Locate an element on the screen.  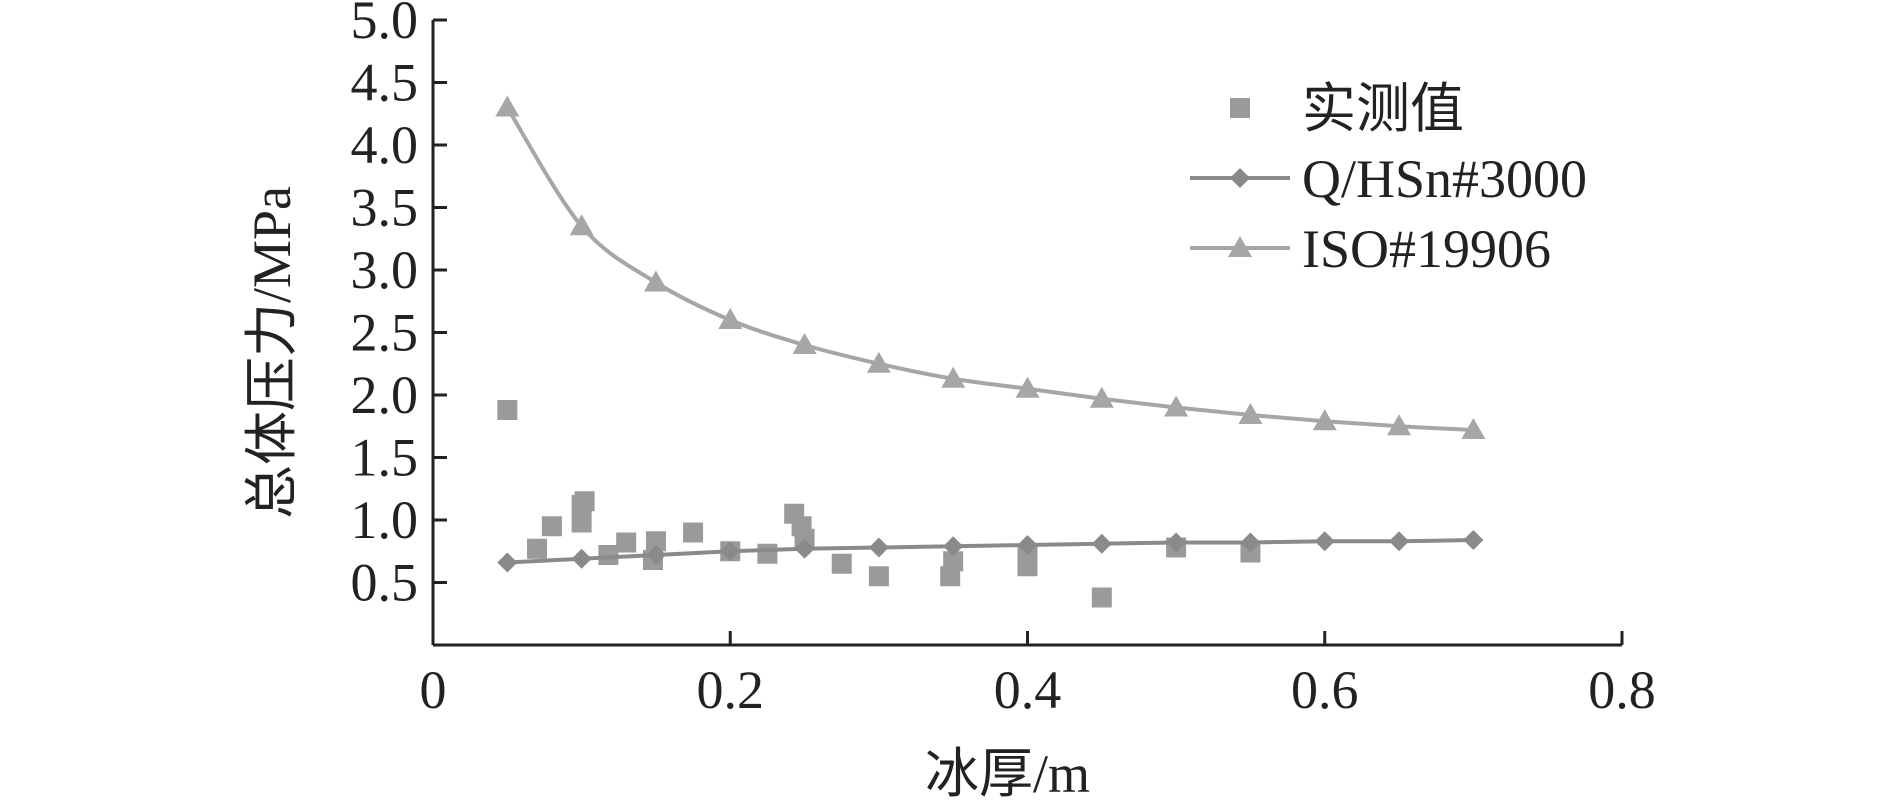
y-tick-label: 3.5 is located at coordinates (385, 208).